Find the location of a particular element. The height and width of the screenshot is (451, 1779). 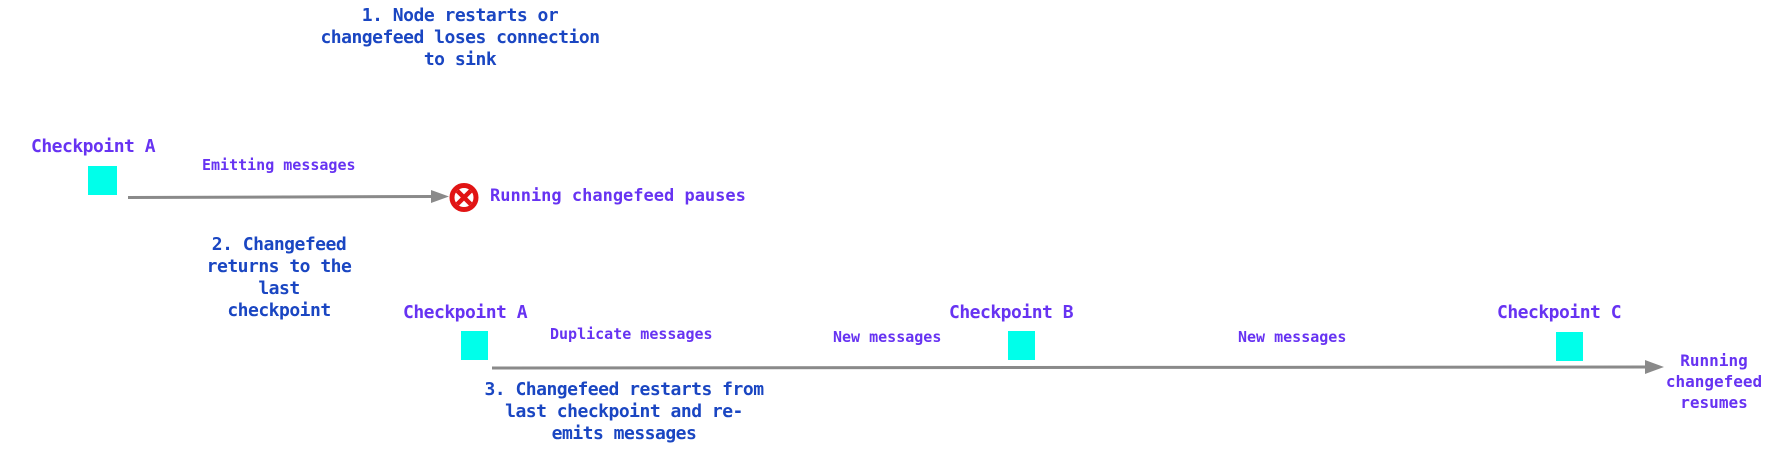

running-changefeed-resumes-label: Running changefeed resumes is located at coordinates (1714, 381).